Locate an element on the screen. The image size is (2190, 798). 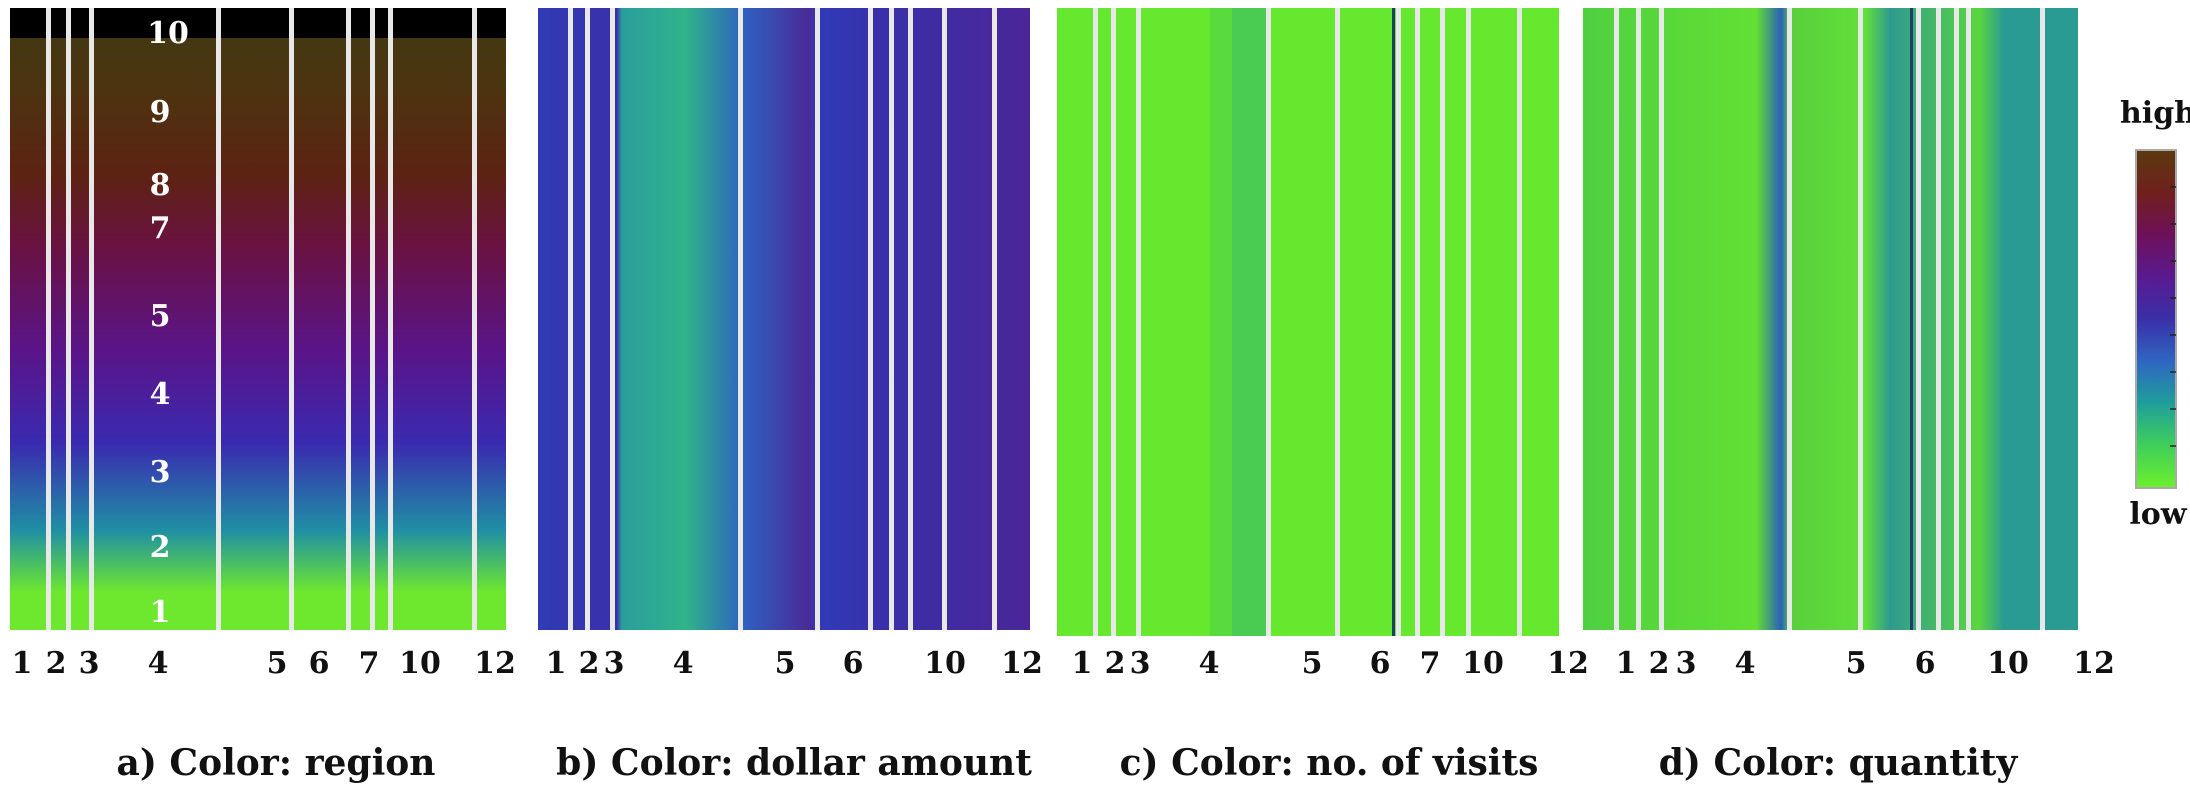
band-label: 9 is located at coordinates (160, 112).